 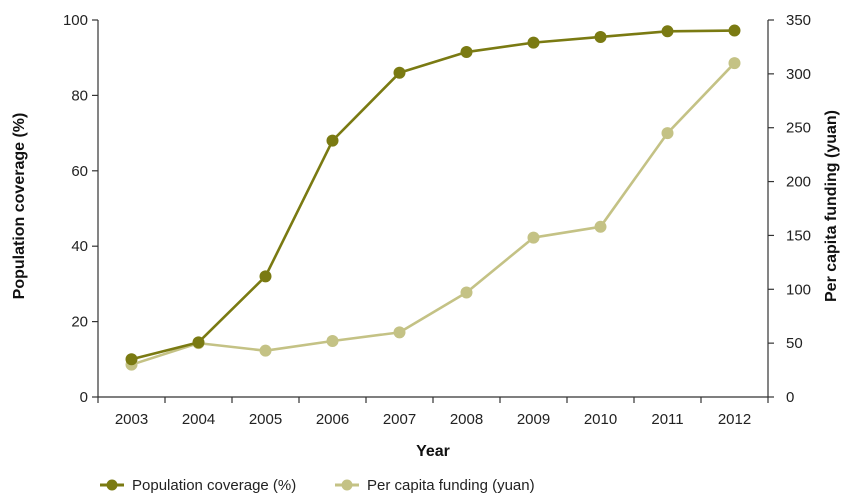 I want to click on y-left-tick-label: 80, so click(x=79, y=95).